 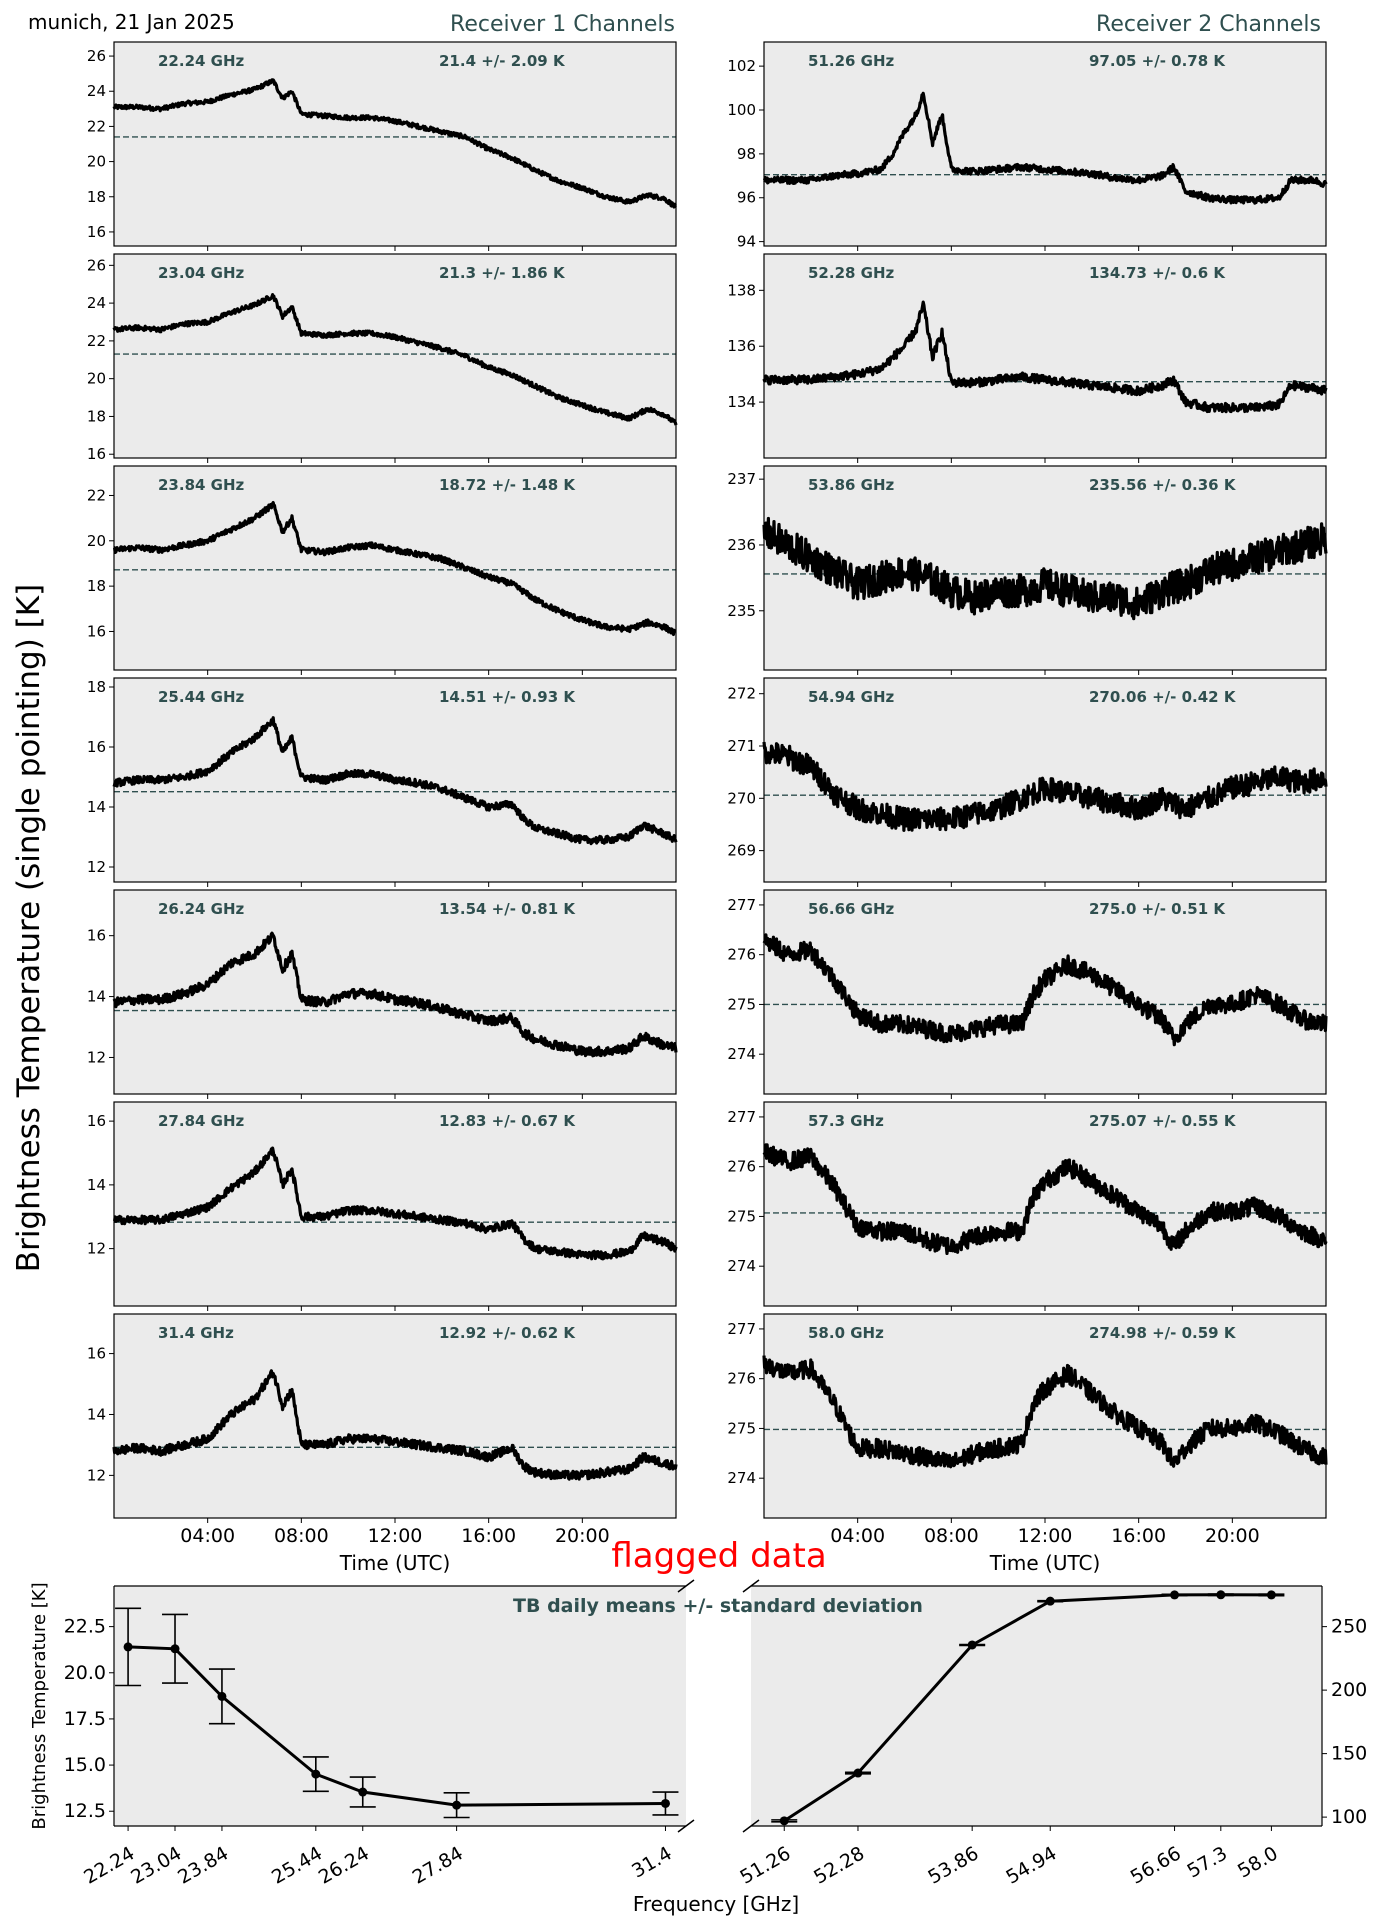 I want to click on channel-stats: 235.56 +/- 0.36 K, so click(x=1163, y=485).